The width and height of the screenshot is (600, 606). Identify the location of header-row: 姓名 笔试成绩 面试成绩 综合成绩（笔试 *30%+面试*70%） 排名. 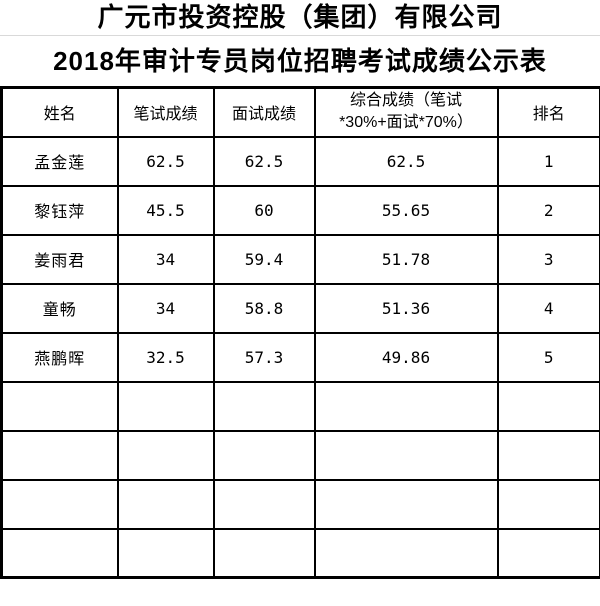
(300, 112).